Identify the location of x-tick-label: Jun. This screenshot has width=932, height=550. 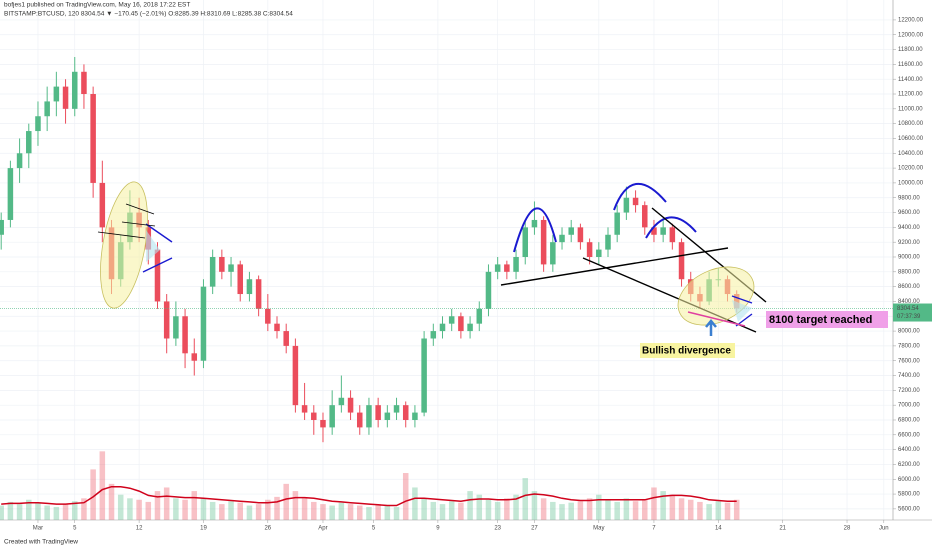
(884, 529).